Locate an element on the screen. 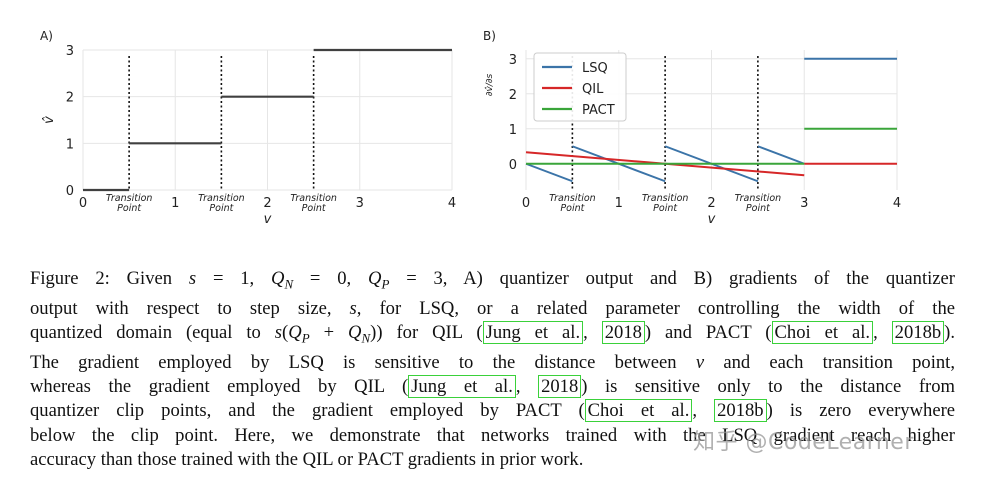 This screenshot has width=981, height=477. legend-entry: LSQ is located at coordinates (595, 68).